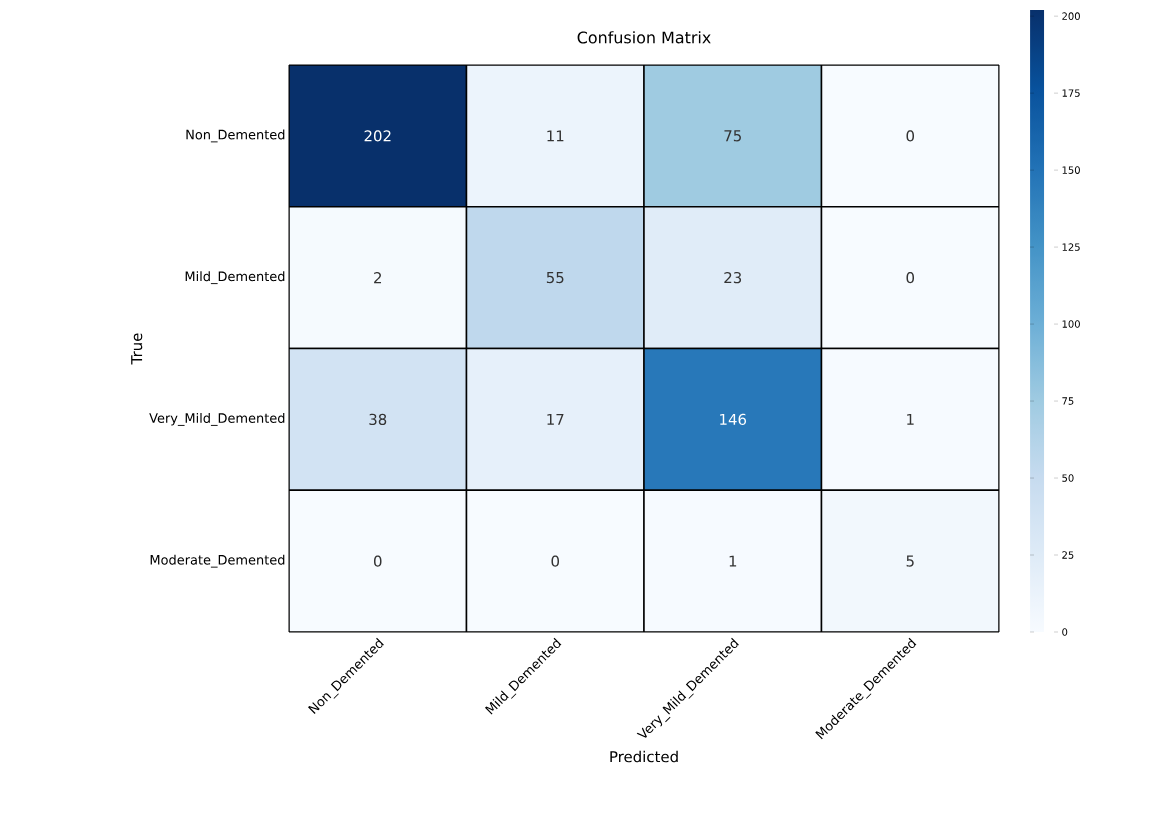 Image resolution: width=1157 pixels, height=820 pixels. Describe the element at coordinates (732, 136) in the screenshot. I see `data-label: 75` at that location.